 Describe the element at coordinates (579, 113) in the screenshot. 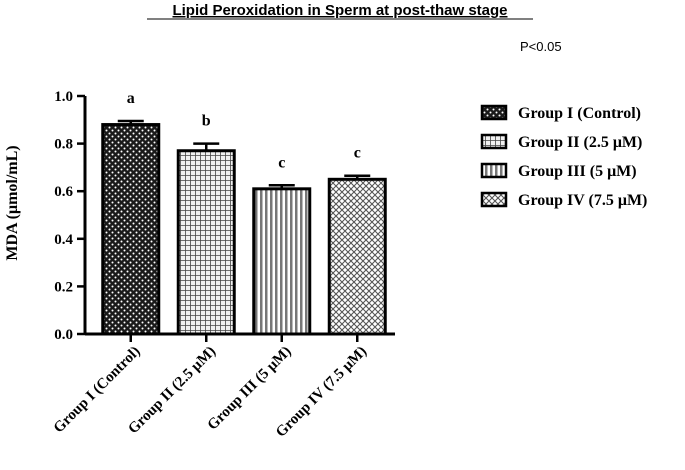

I see `legend-label-1: Group I (Control)` at that location.